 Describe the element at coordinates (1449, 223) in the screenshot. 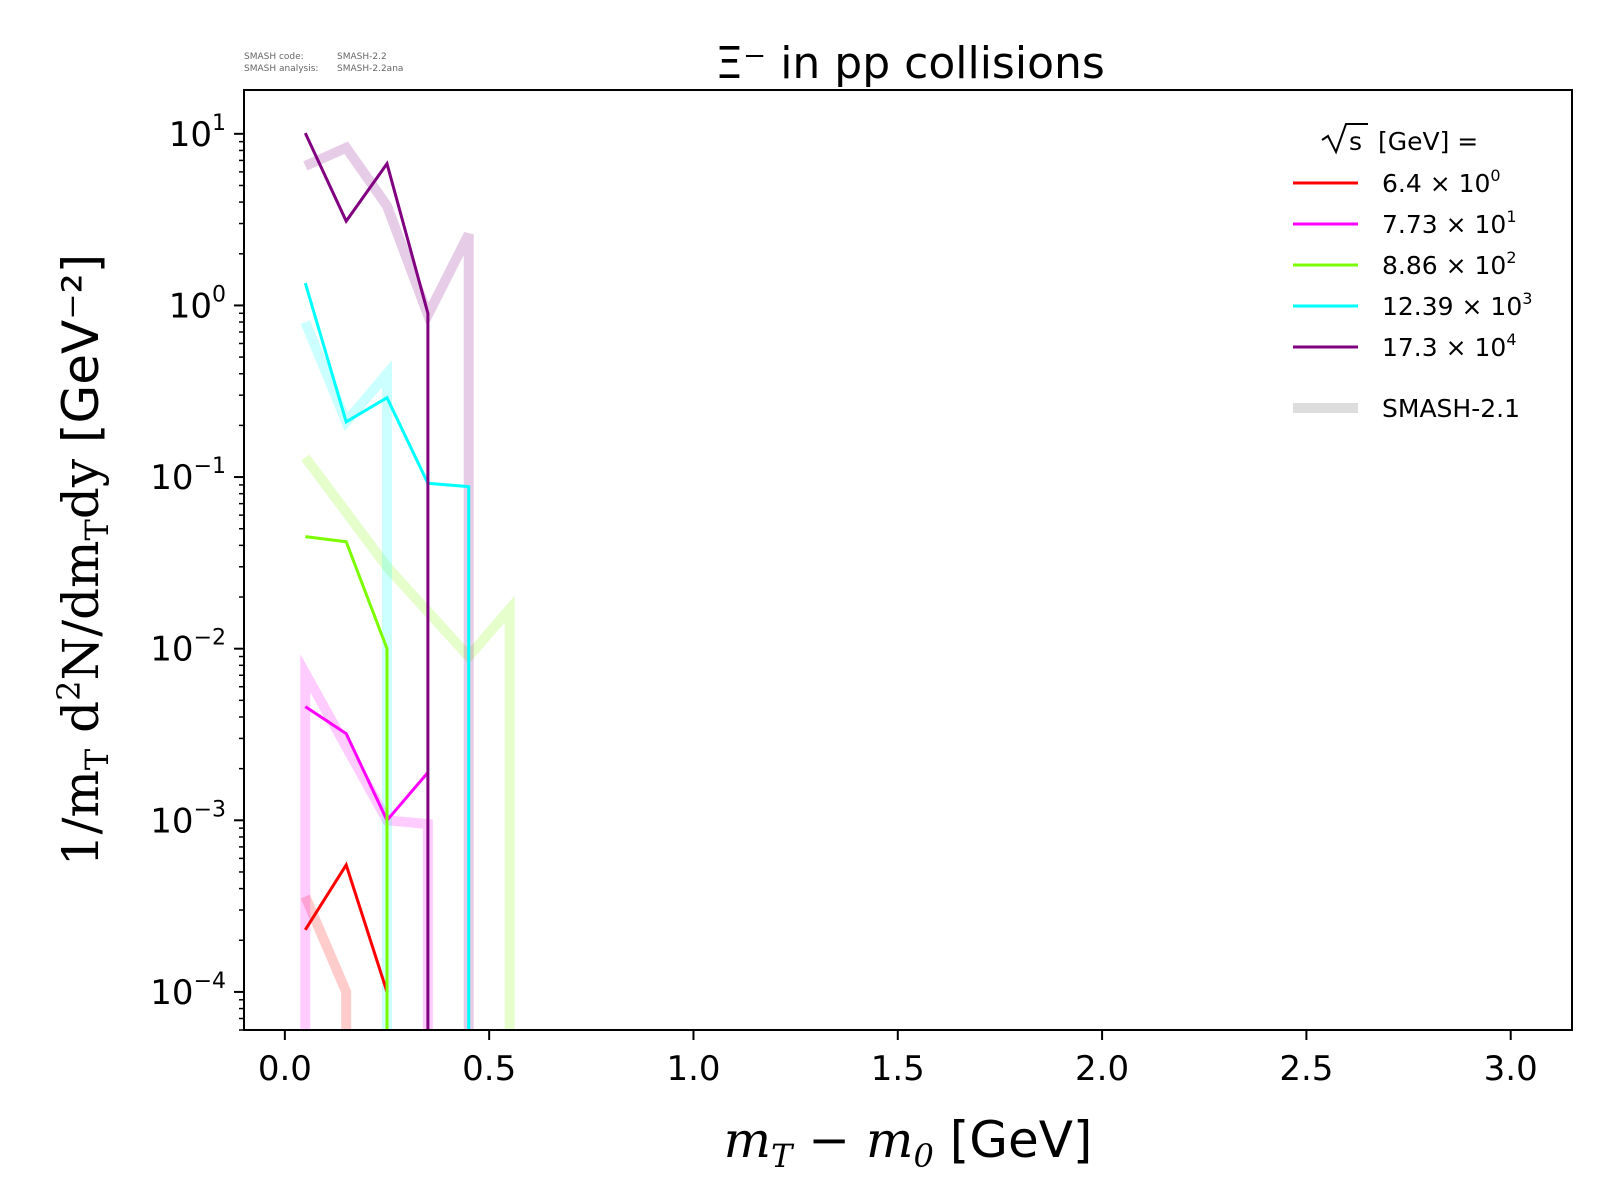

I see `legend-label: 7.73 × 101` at that location.